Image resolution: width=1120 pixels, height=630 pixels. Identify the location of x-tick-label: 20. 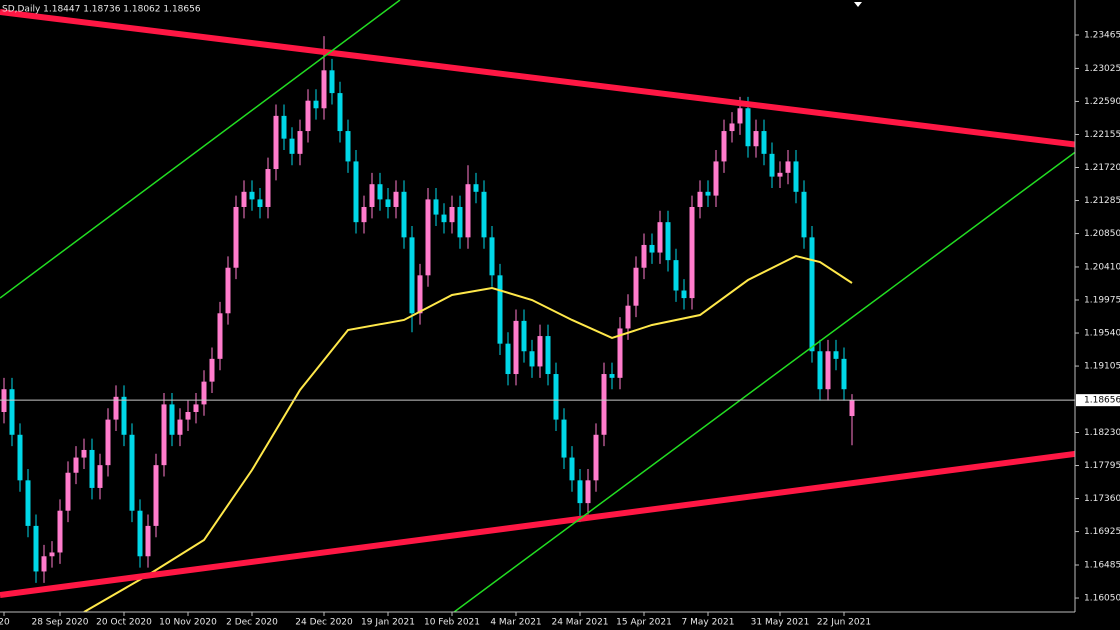
(5, 623).